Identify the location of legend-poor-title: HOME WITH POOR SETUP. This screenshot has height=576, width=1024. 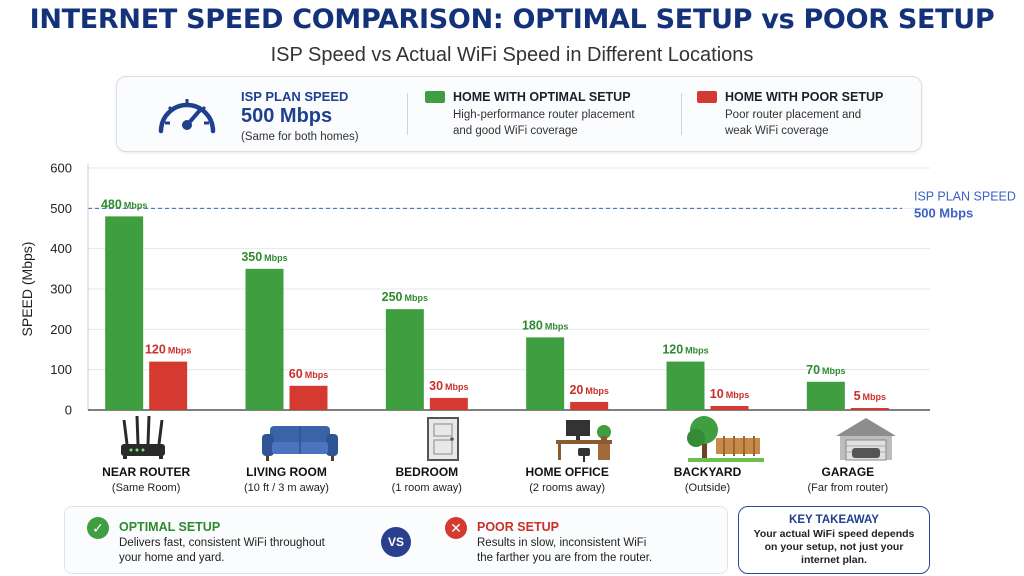
(804, 97).